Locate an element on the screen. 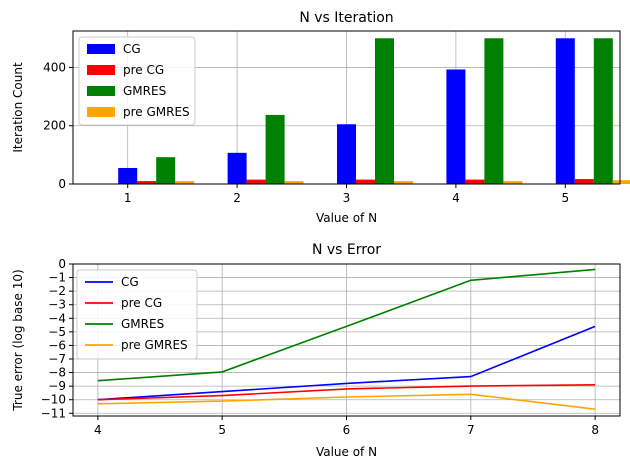 This screenshot has width=630, height=470. y-tick-label: −5 is located at coordinates (57, 332).